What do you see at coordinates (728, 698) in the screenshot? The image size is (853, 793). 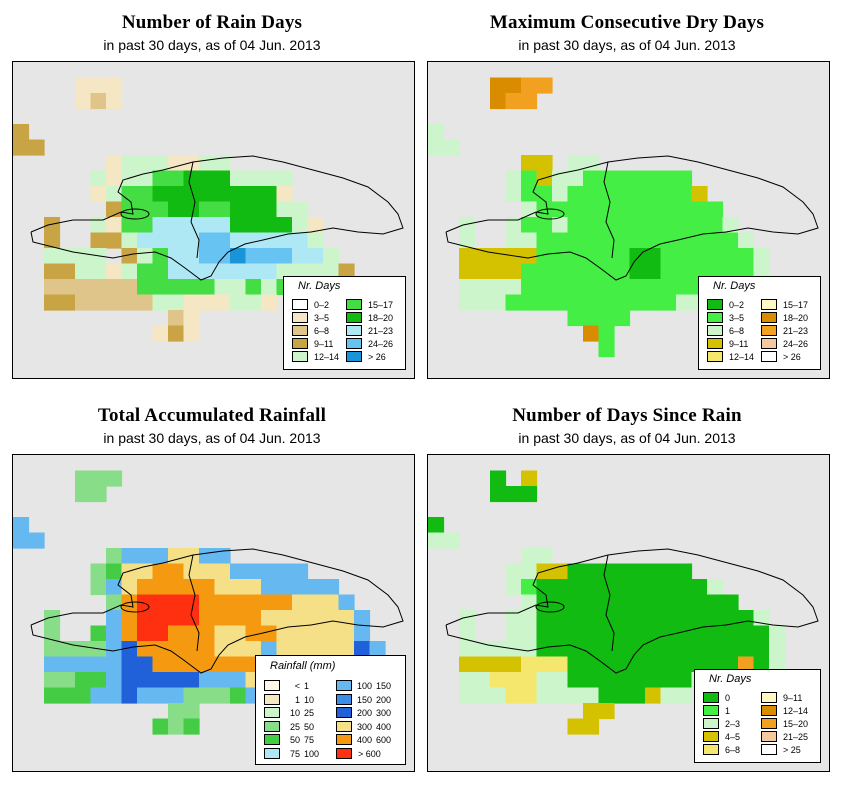 I see `legend-label: 0` at bounding box center [728, 698].